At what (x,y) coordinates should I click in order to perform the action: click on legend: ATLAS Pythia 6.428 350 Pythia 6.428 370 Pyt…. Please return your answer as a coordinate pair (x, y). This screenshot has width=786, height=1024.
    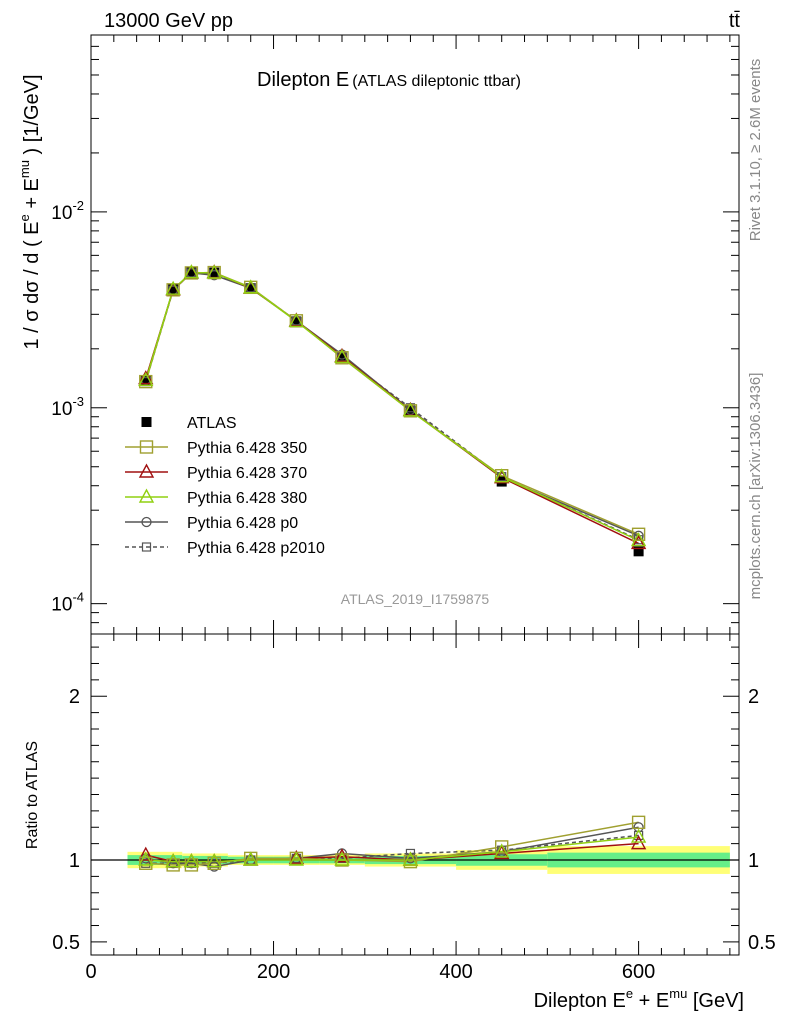
    Looking at the image, I should click on (225, 486).